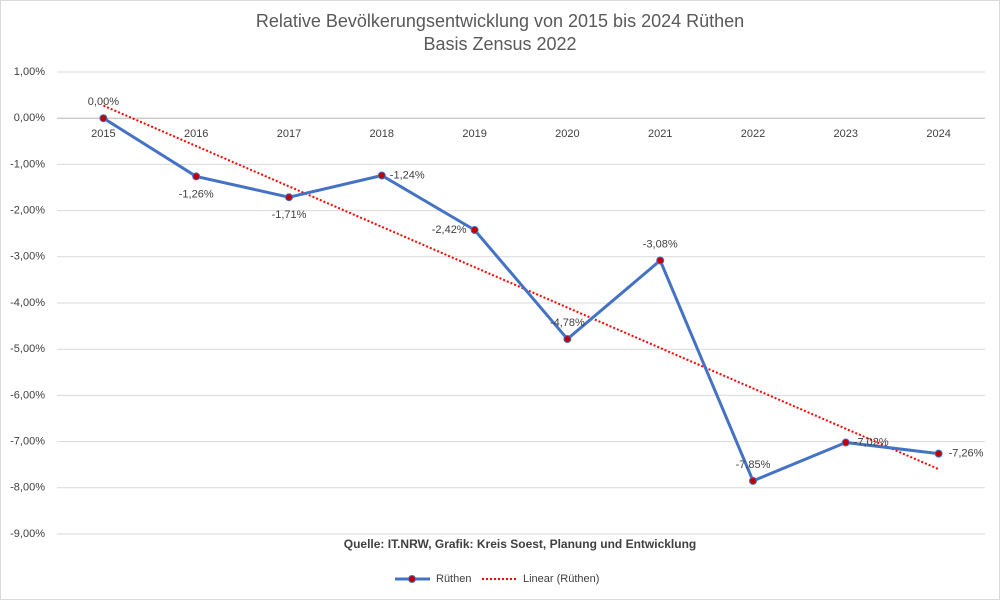 The height and width of the screenshot is (600, 1000). What do you see at coordinates (27, 534) in the screenshot?
I see `y-tick-label: -9,00%` at bounding box center [27, 534].